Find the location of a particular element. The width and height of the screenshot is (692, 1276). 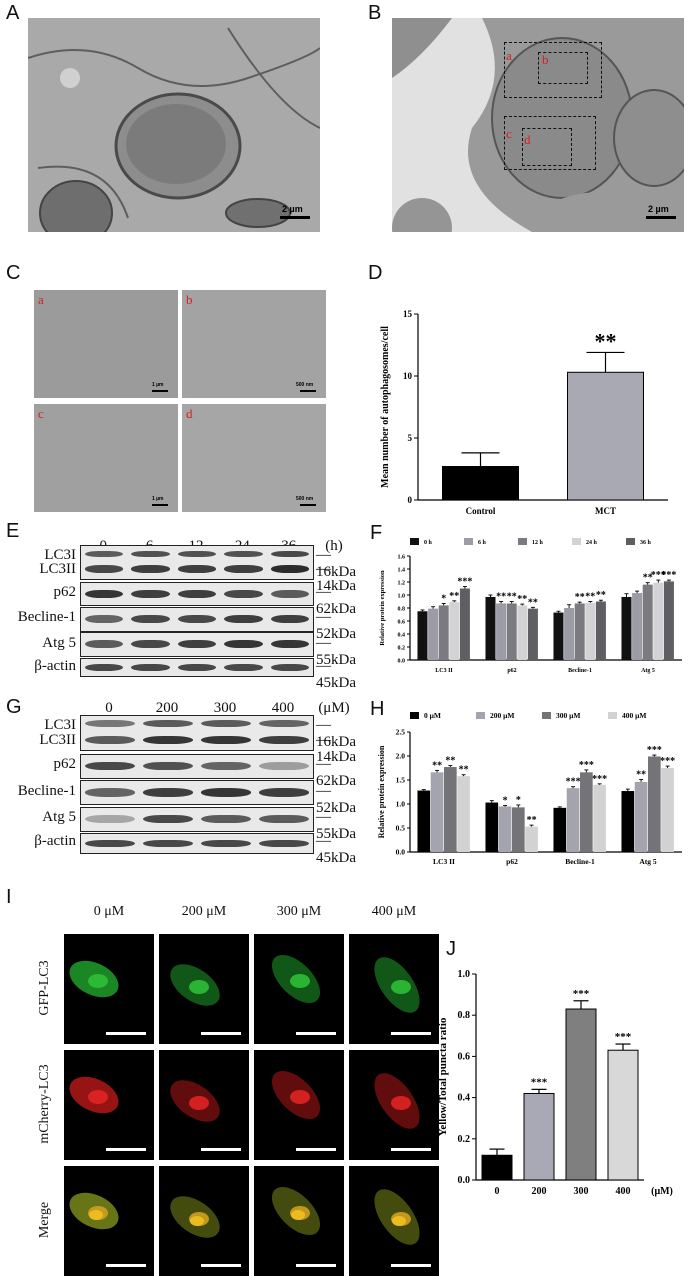

y-tick-label: 1.4 is located at coordinates (402, 571).